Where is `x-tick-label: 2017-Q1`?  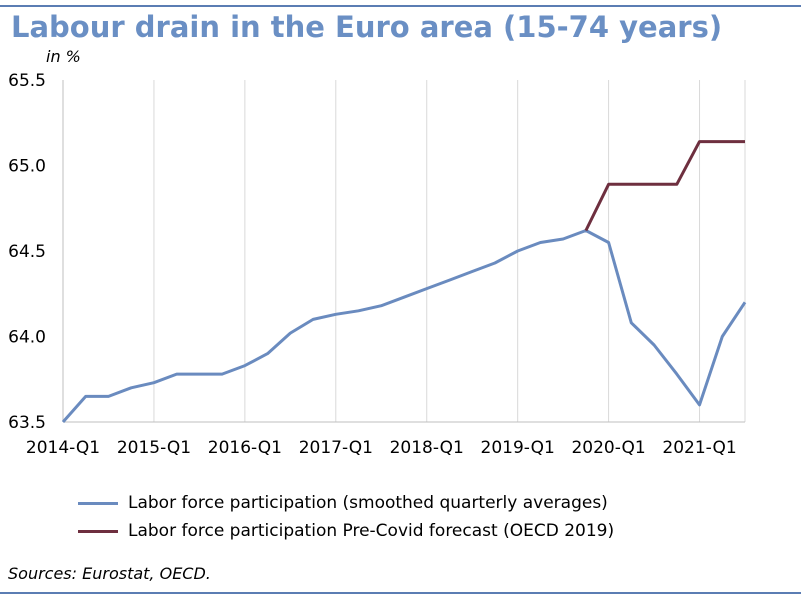 x-tick-label: 2017-Q1 is located at coordinates (336, 448).